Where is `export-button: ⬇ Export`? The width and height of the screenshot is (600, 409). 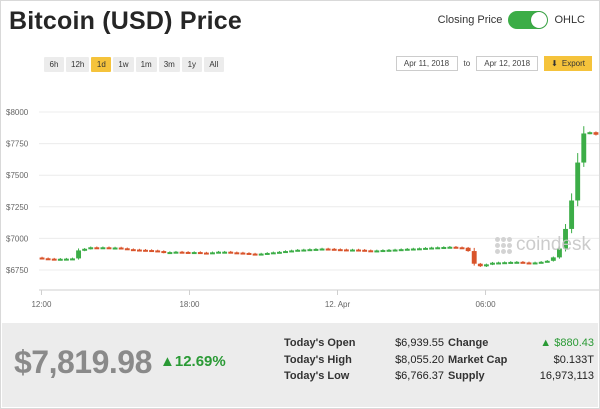
export-button: ⬇ Export is located at coordinates (568, 63).